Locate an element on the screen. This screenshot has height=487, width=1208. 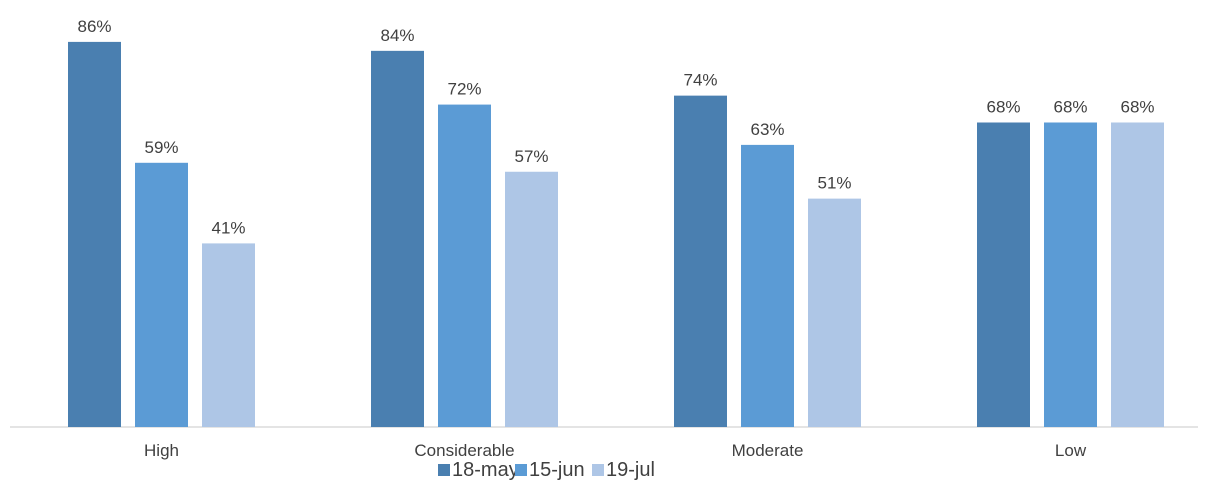
x-tick-labels: High Considerable Moderate Low is located at coordinates (615, 450).